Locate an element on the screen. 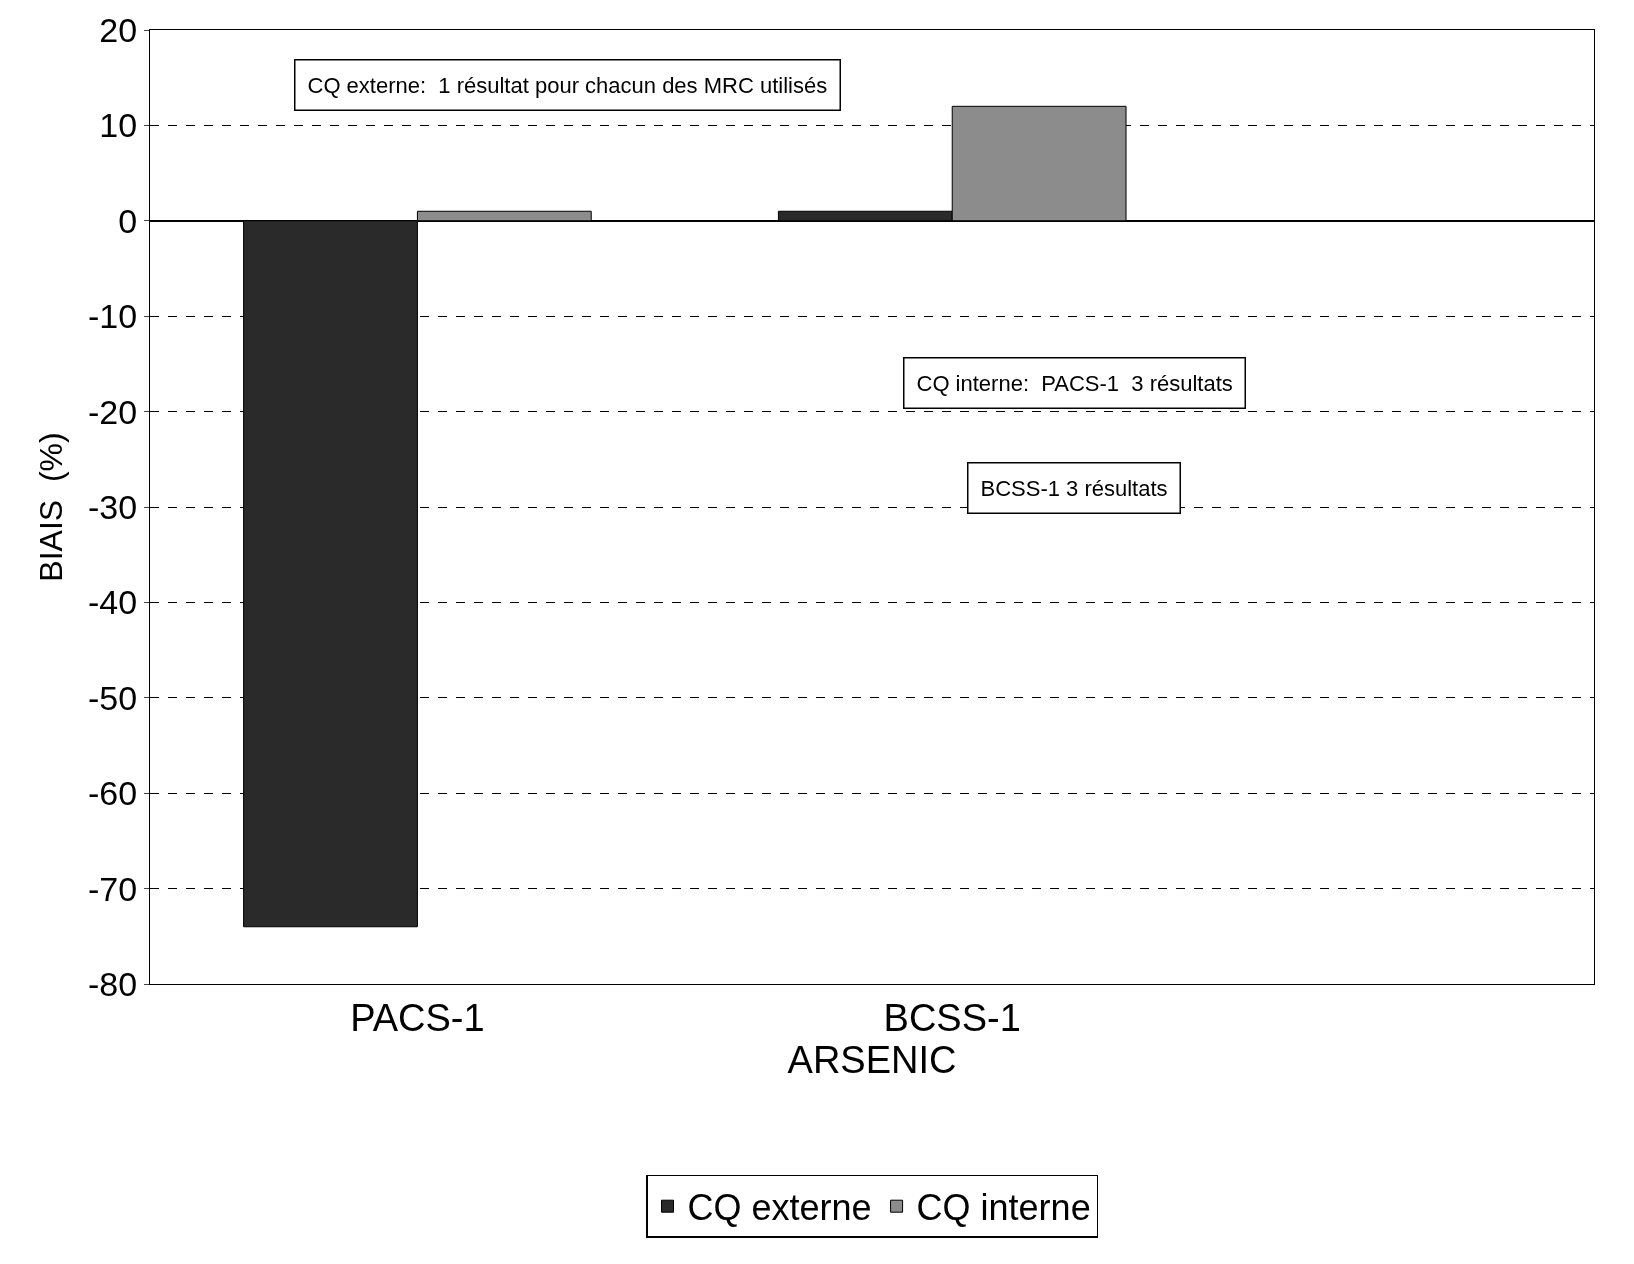  y-tick-label: 20 is located at coordinates (118, 29).